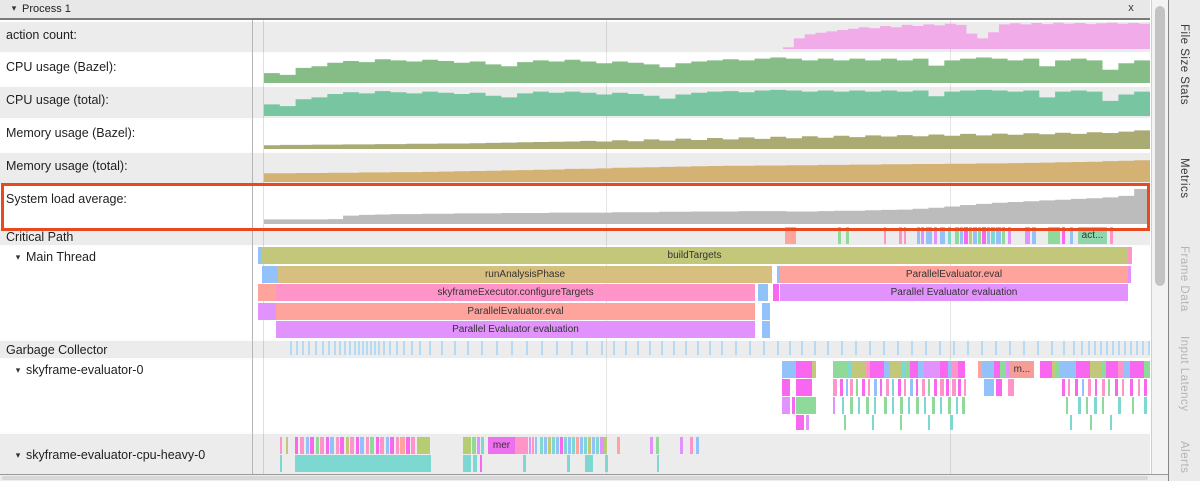 Image resolution: width=1200 pixels, height=481 pixels. Describe the element at coordinates (707, 68) in the screenshot. I see `cpu-bazel-chart` at that location.